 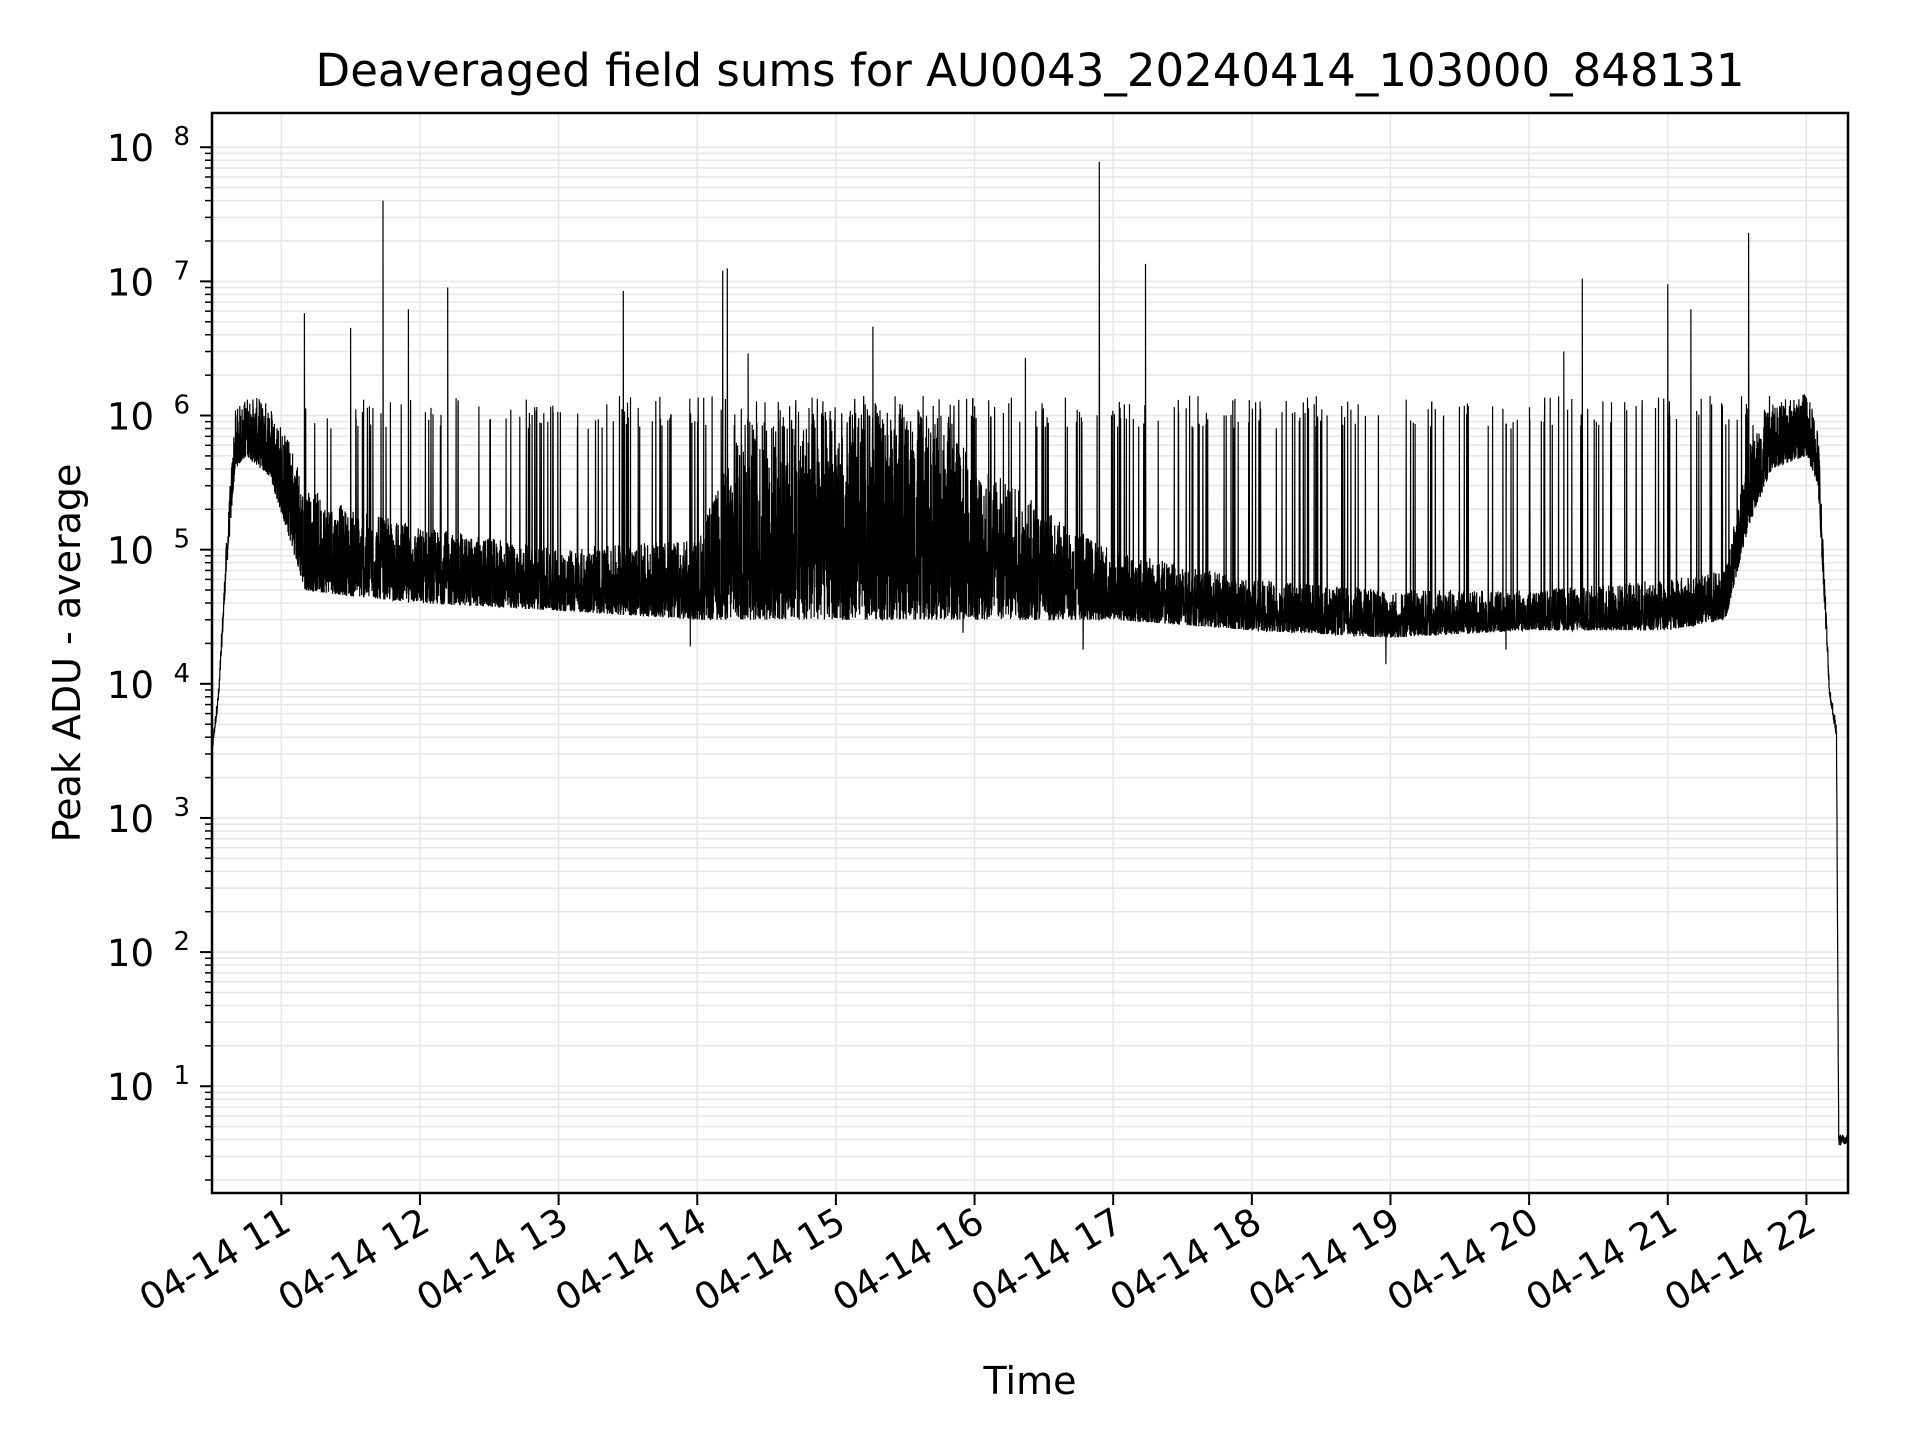 What do you see at coordinates (67, 653) in the screenshot?
I see `y-axis-label: Peak ADU - average` at bounding box center [67, 653].